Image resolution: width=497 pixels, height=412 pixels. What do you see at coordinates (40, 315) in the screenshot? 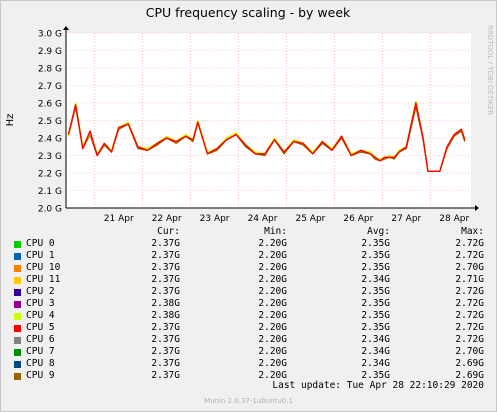
I see `legend-series-name: CPU 4` at bounding box center [40, 315].